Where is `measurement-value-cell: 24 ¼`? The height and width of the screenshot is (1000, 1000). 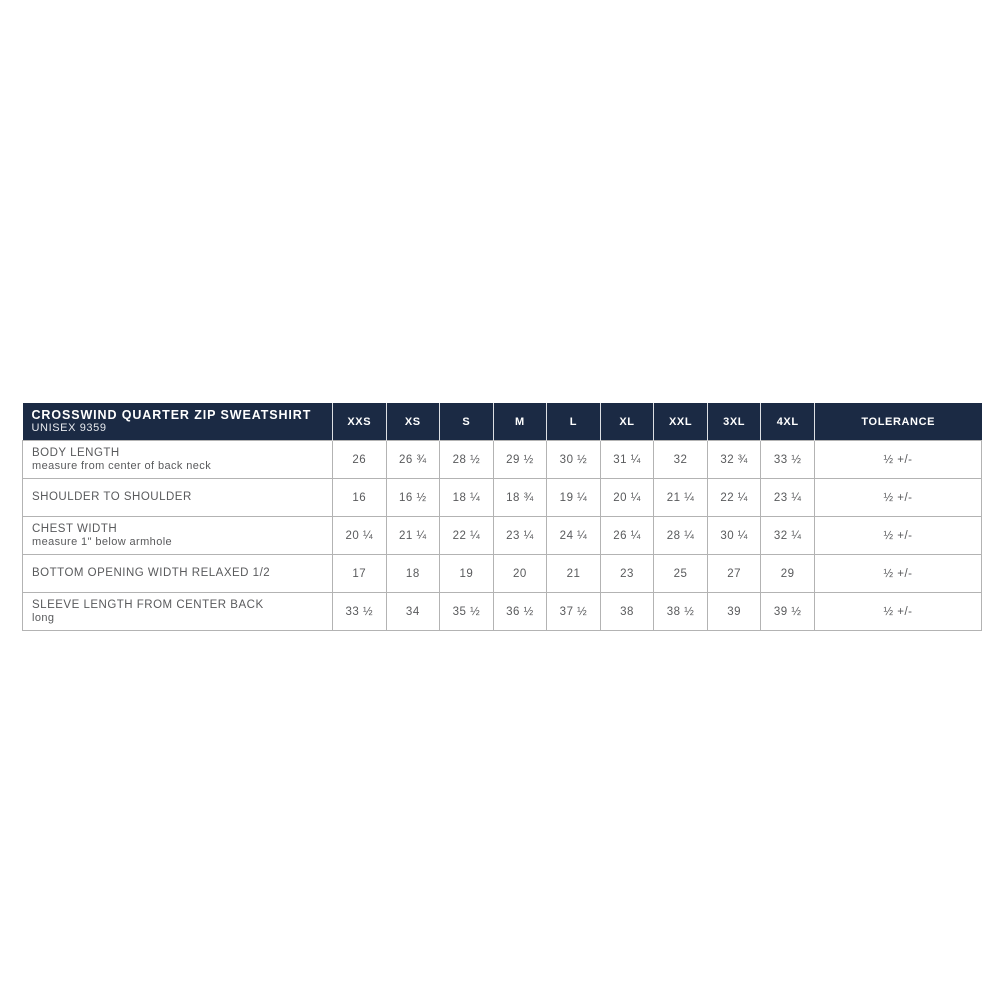
measurement-value-cell: 24 ¼ is located at coordinates (573, 535).